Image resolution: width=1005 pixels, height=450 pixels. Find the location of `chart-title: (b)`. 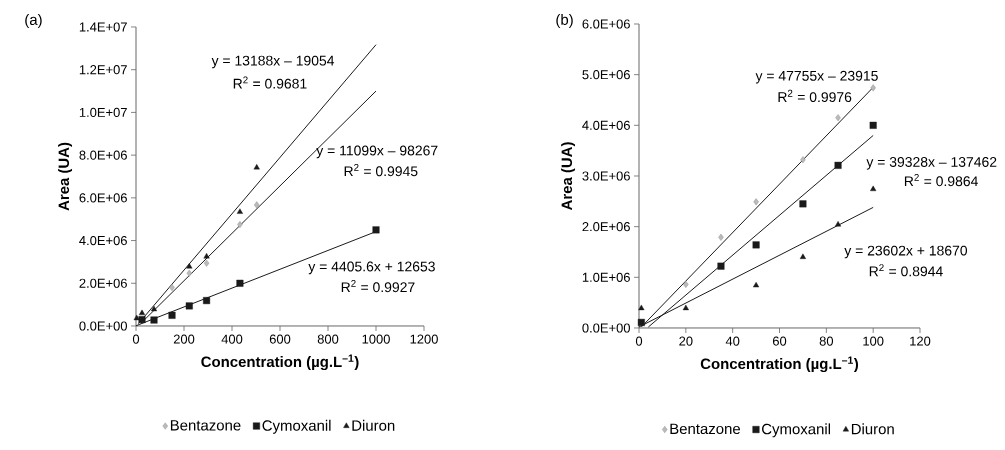

chart-title: (b) is located at coordinates (564, 20).